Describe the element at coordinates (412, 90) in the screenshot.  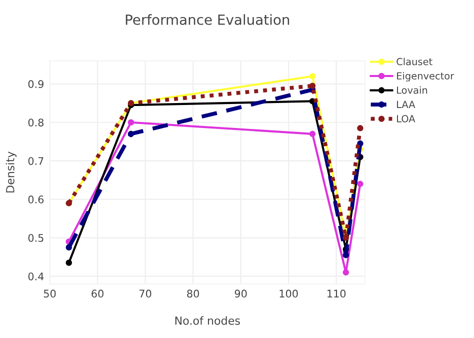
I see `legend-label: Lovain` at that location.